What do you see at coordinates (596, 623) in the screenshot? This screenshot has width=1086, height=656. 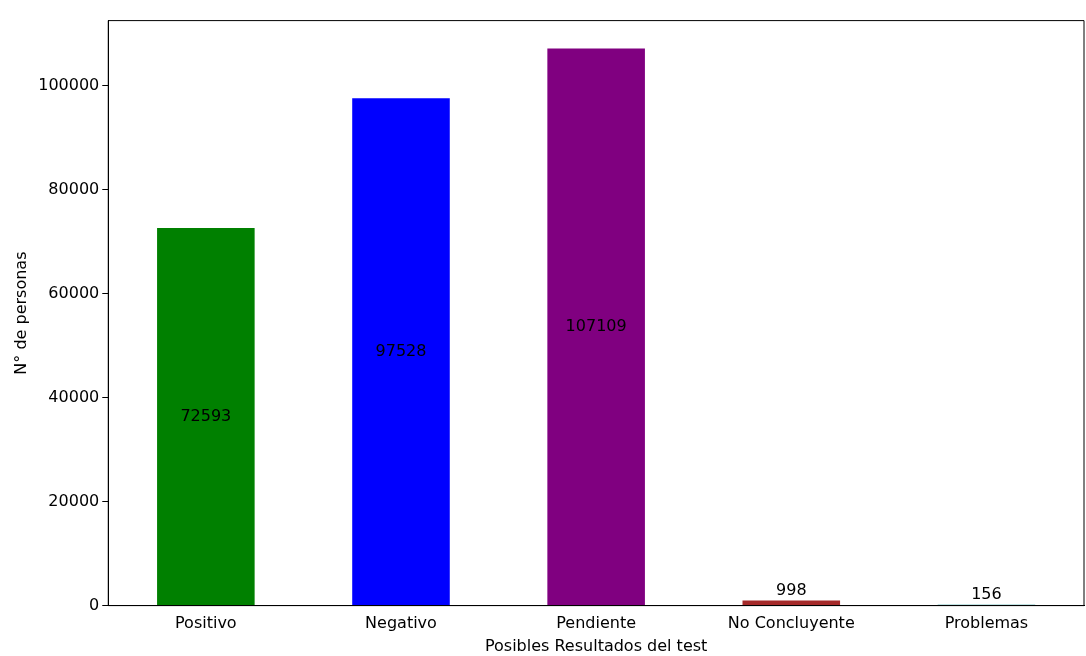 I see `x-tick-label: Pendiente` at bounding box center [596, 623].